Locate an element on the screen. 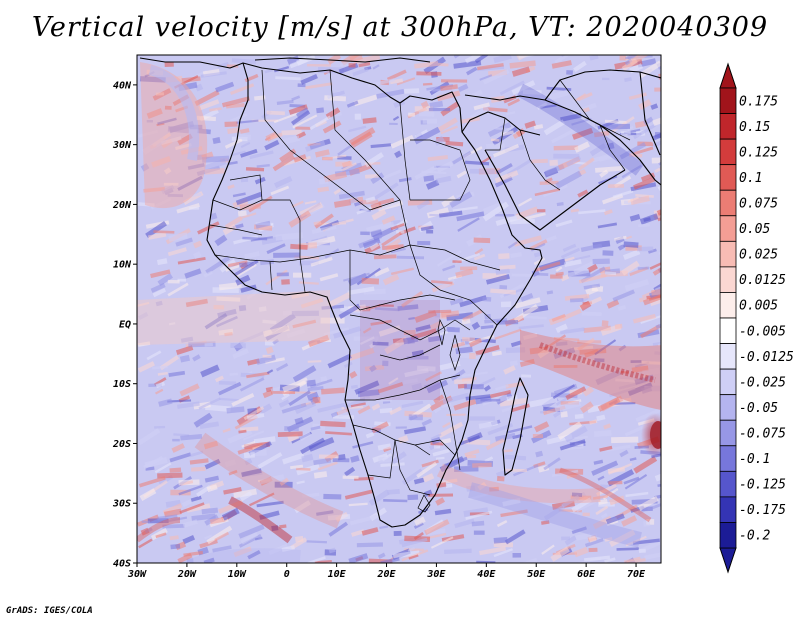 The image size is (800, 618). colorbar-label: 0.125 is located at coordinates (758, 152).